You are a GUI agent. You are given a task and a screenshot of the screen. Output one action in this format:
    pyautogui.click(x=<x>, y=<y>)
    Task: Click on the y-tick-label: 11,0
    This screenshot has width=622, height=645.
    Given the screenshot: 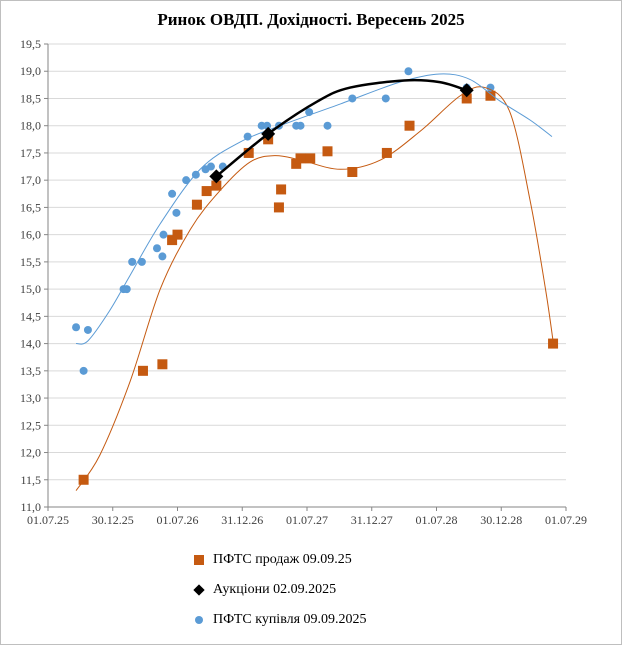 What is the action you would take?
    pyautogui.click(x=30, y=507)
    